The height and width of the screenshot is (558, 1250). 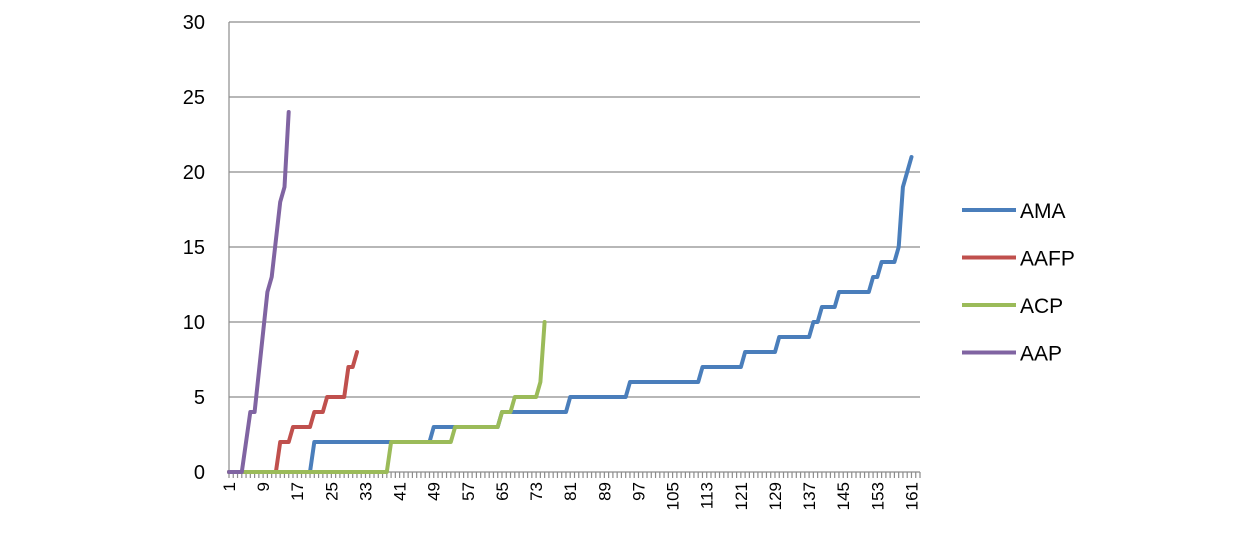 What do you see at coordinates (1047, 259) in the screenshot?
I see `legend-label-aafp: AAFP` at bounding box center [1047, 259].